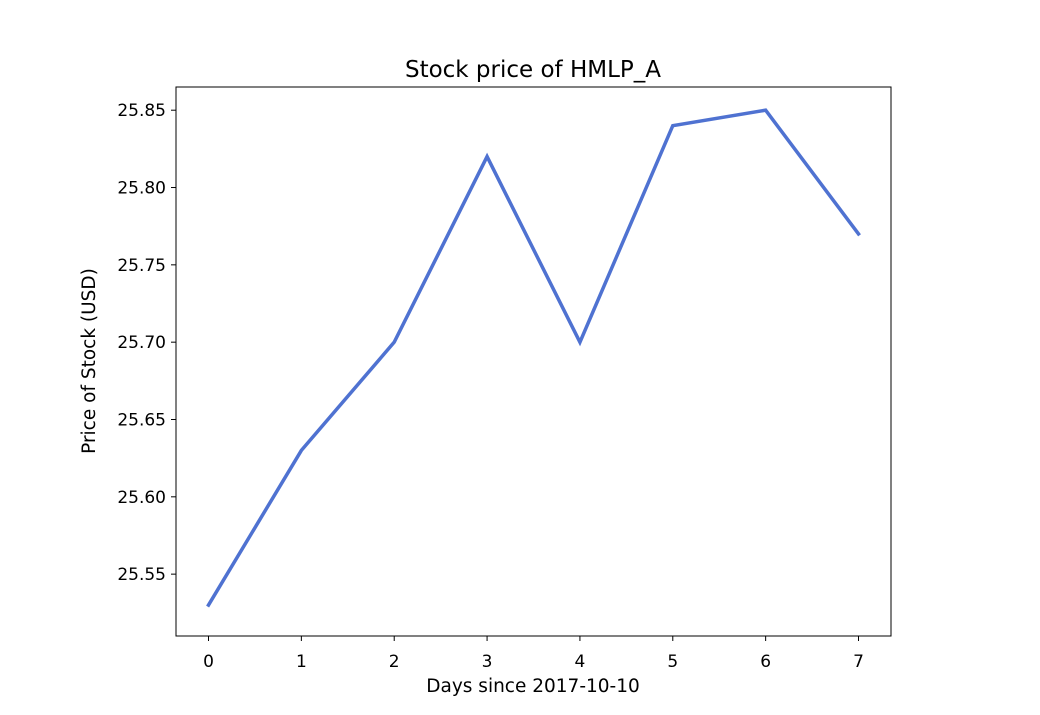 The height and width of the screenshot is (715, 1040). Describe the element at coordinates (208, 662) in the screenshot. I see `x-tick-label: 0` at that location.